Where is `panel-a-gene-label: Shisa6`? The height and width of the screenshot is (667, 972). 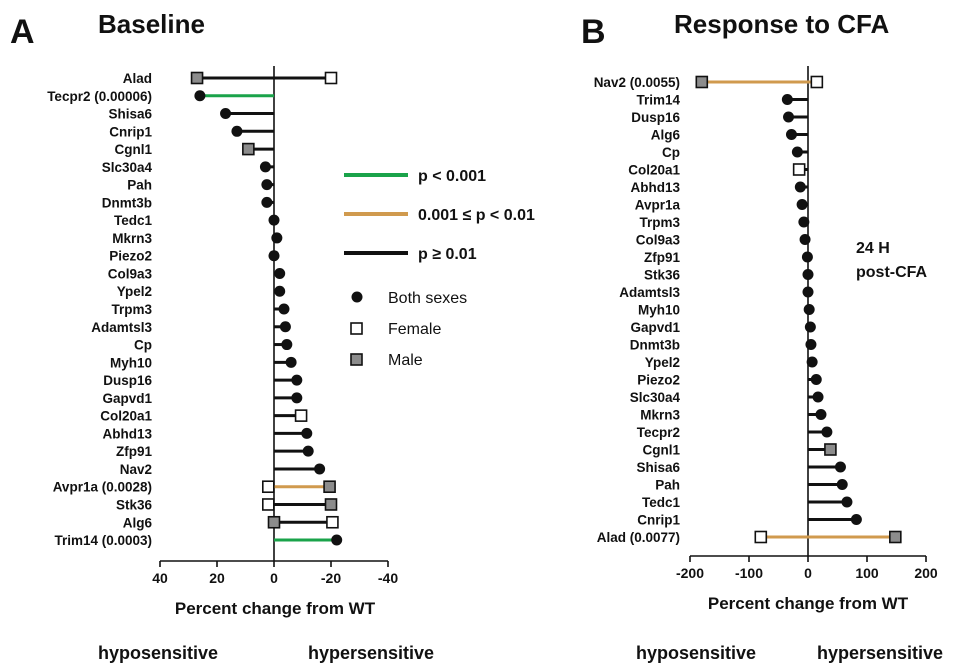 panel-a-gene-label: Shisa6 is located at coordinates (130, 114).